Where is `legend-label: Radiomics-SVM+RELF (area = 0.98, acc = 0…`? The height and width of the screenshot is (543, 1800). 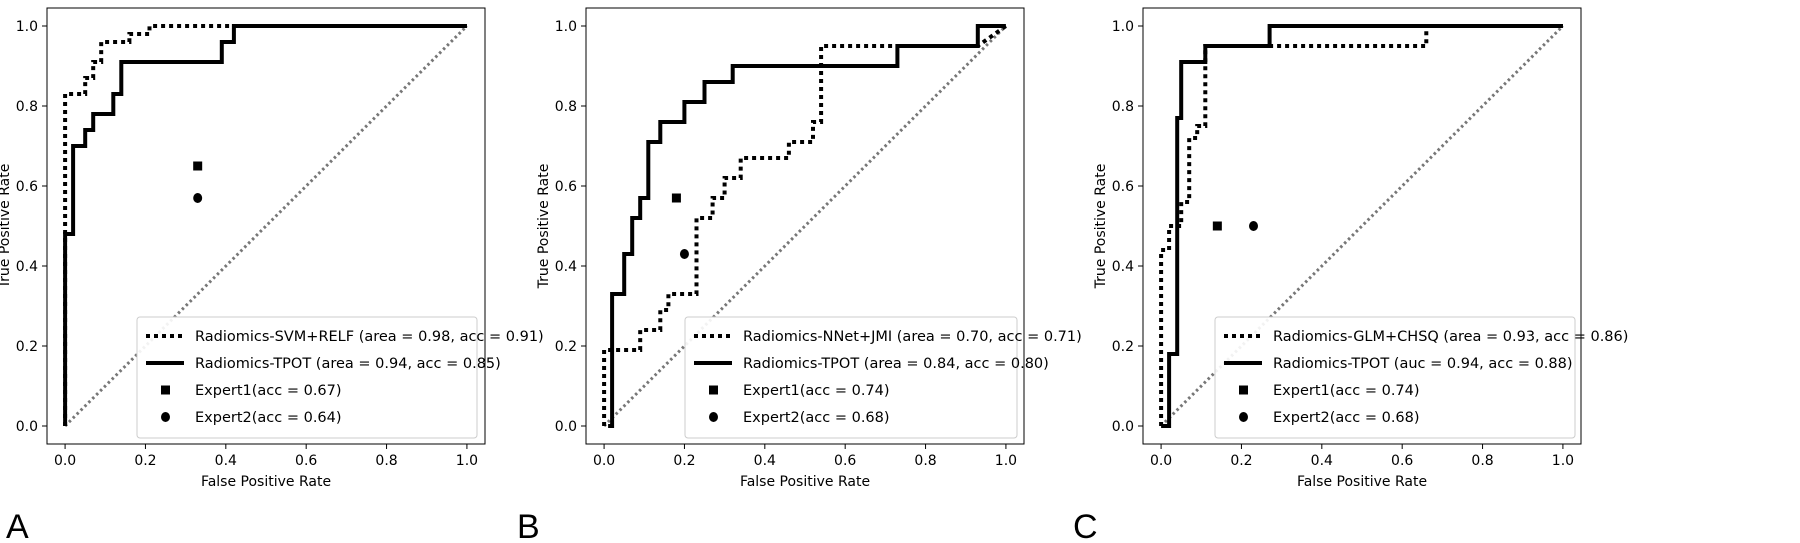
legend-label: Radiomics-SVM+RELF (area = 0.98, acc = 0… is located at coordinates (369, 337).